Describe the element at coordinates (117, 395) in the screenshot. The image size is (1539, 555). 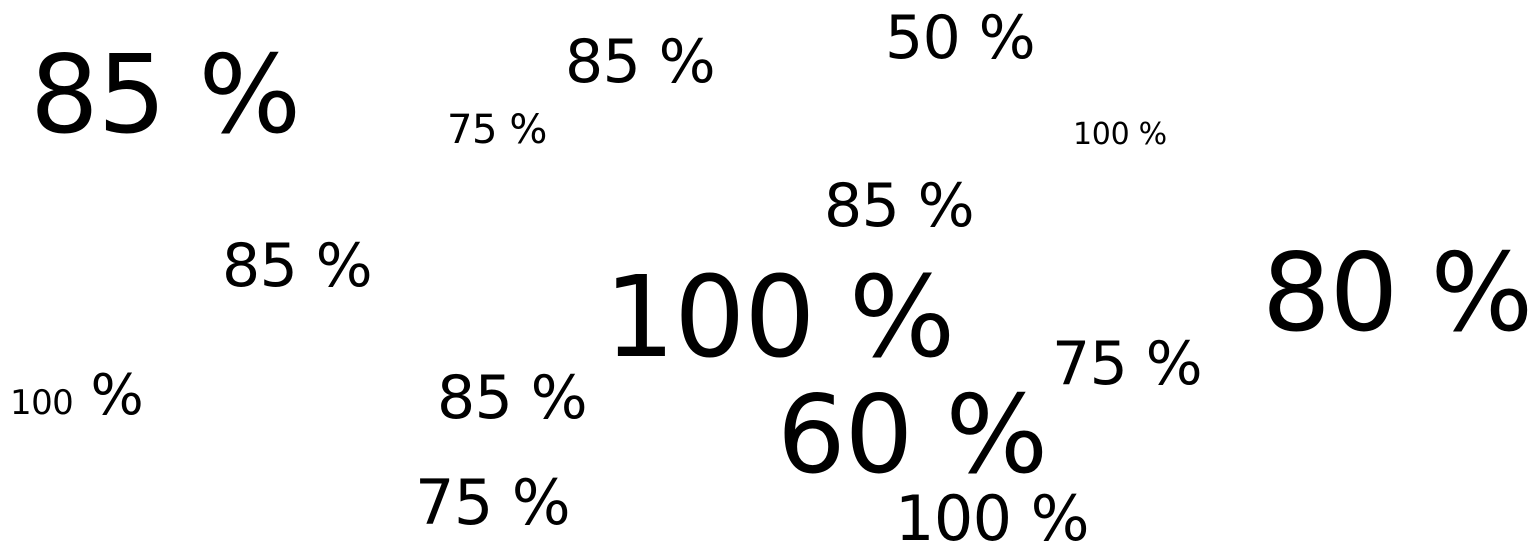
I see `word-percent-sign: %` at that location.